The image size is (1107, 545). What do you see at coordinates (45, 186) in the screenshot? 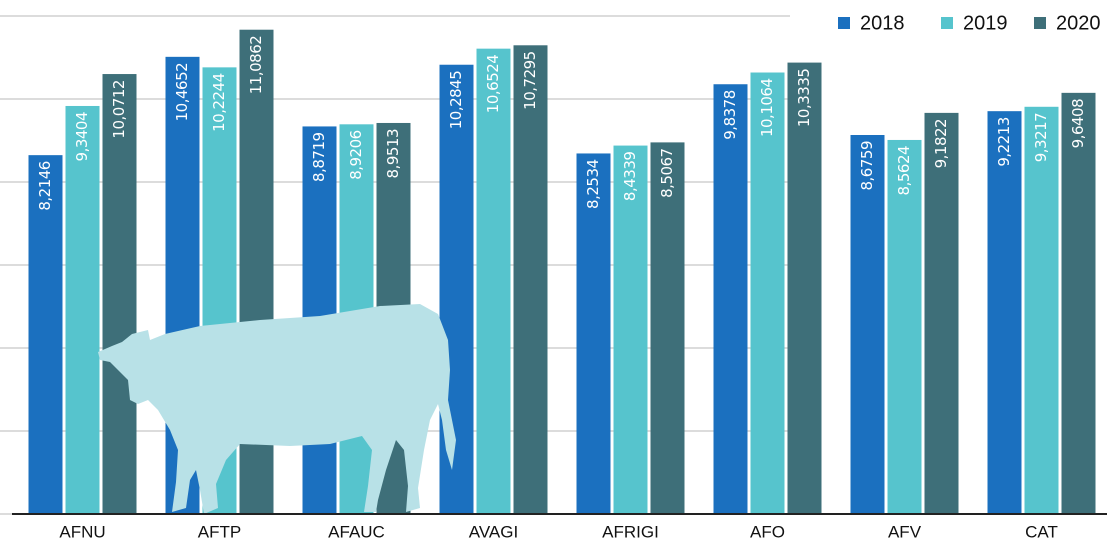
I see `value-label: 8,2146` at bounding box center [45, 186].